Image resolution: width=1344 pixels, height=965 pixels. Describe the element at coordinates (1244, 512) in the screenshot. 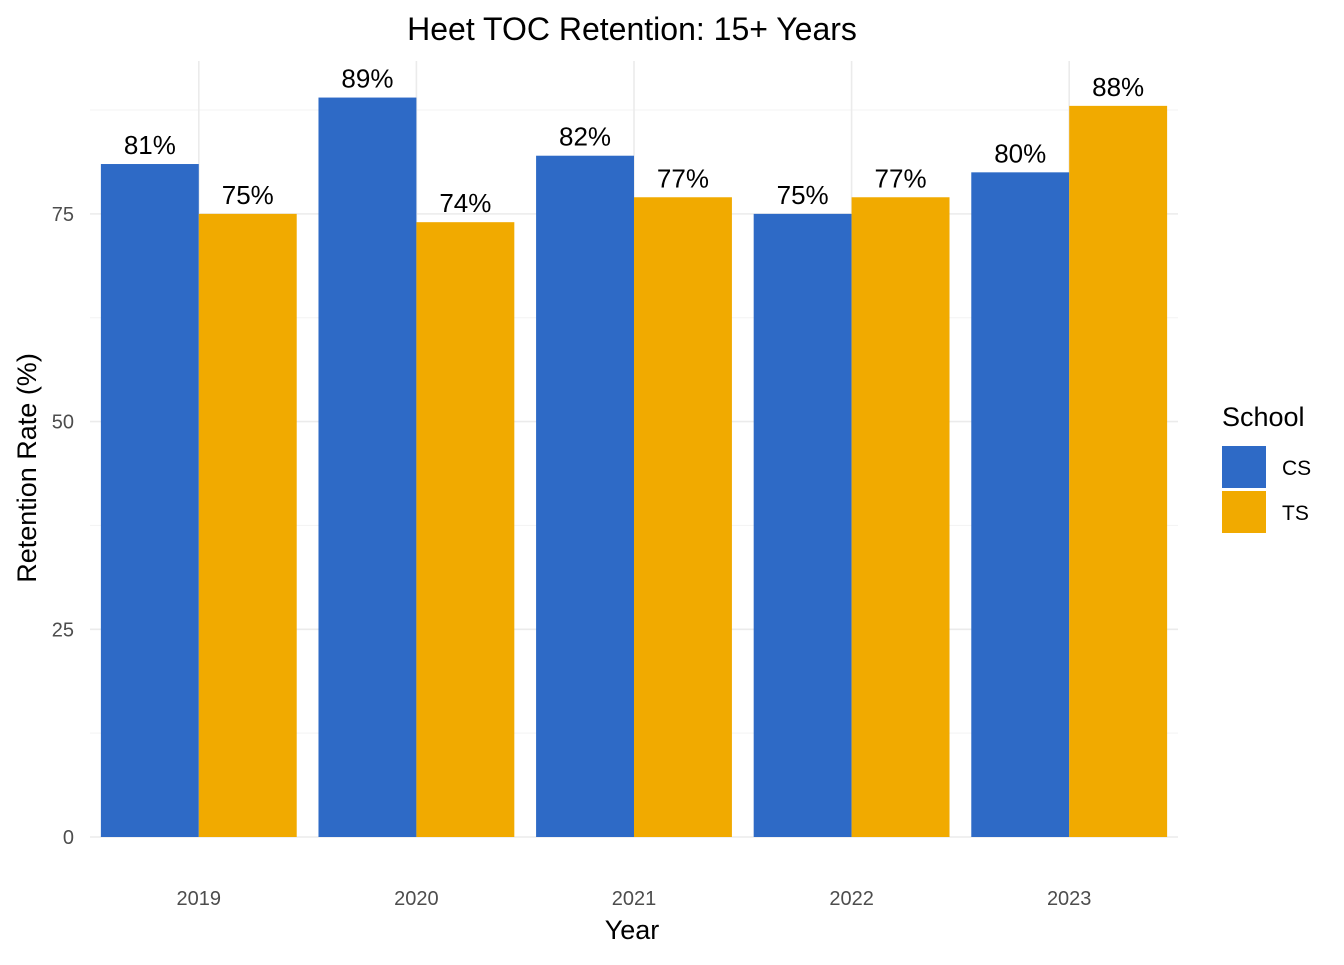

I see `legend-key-ts` at that location.